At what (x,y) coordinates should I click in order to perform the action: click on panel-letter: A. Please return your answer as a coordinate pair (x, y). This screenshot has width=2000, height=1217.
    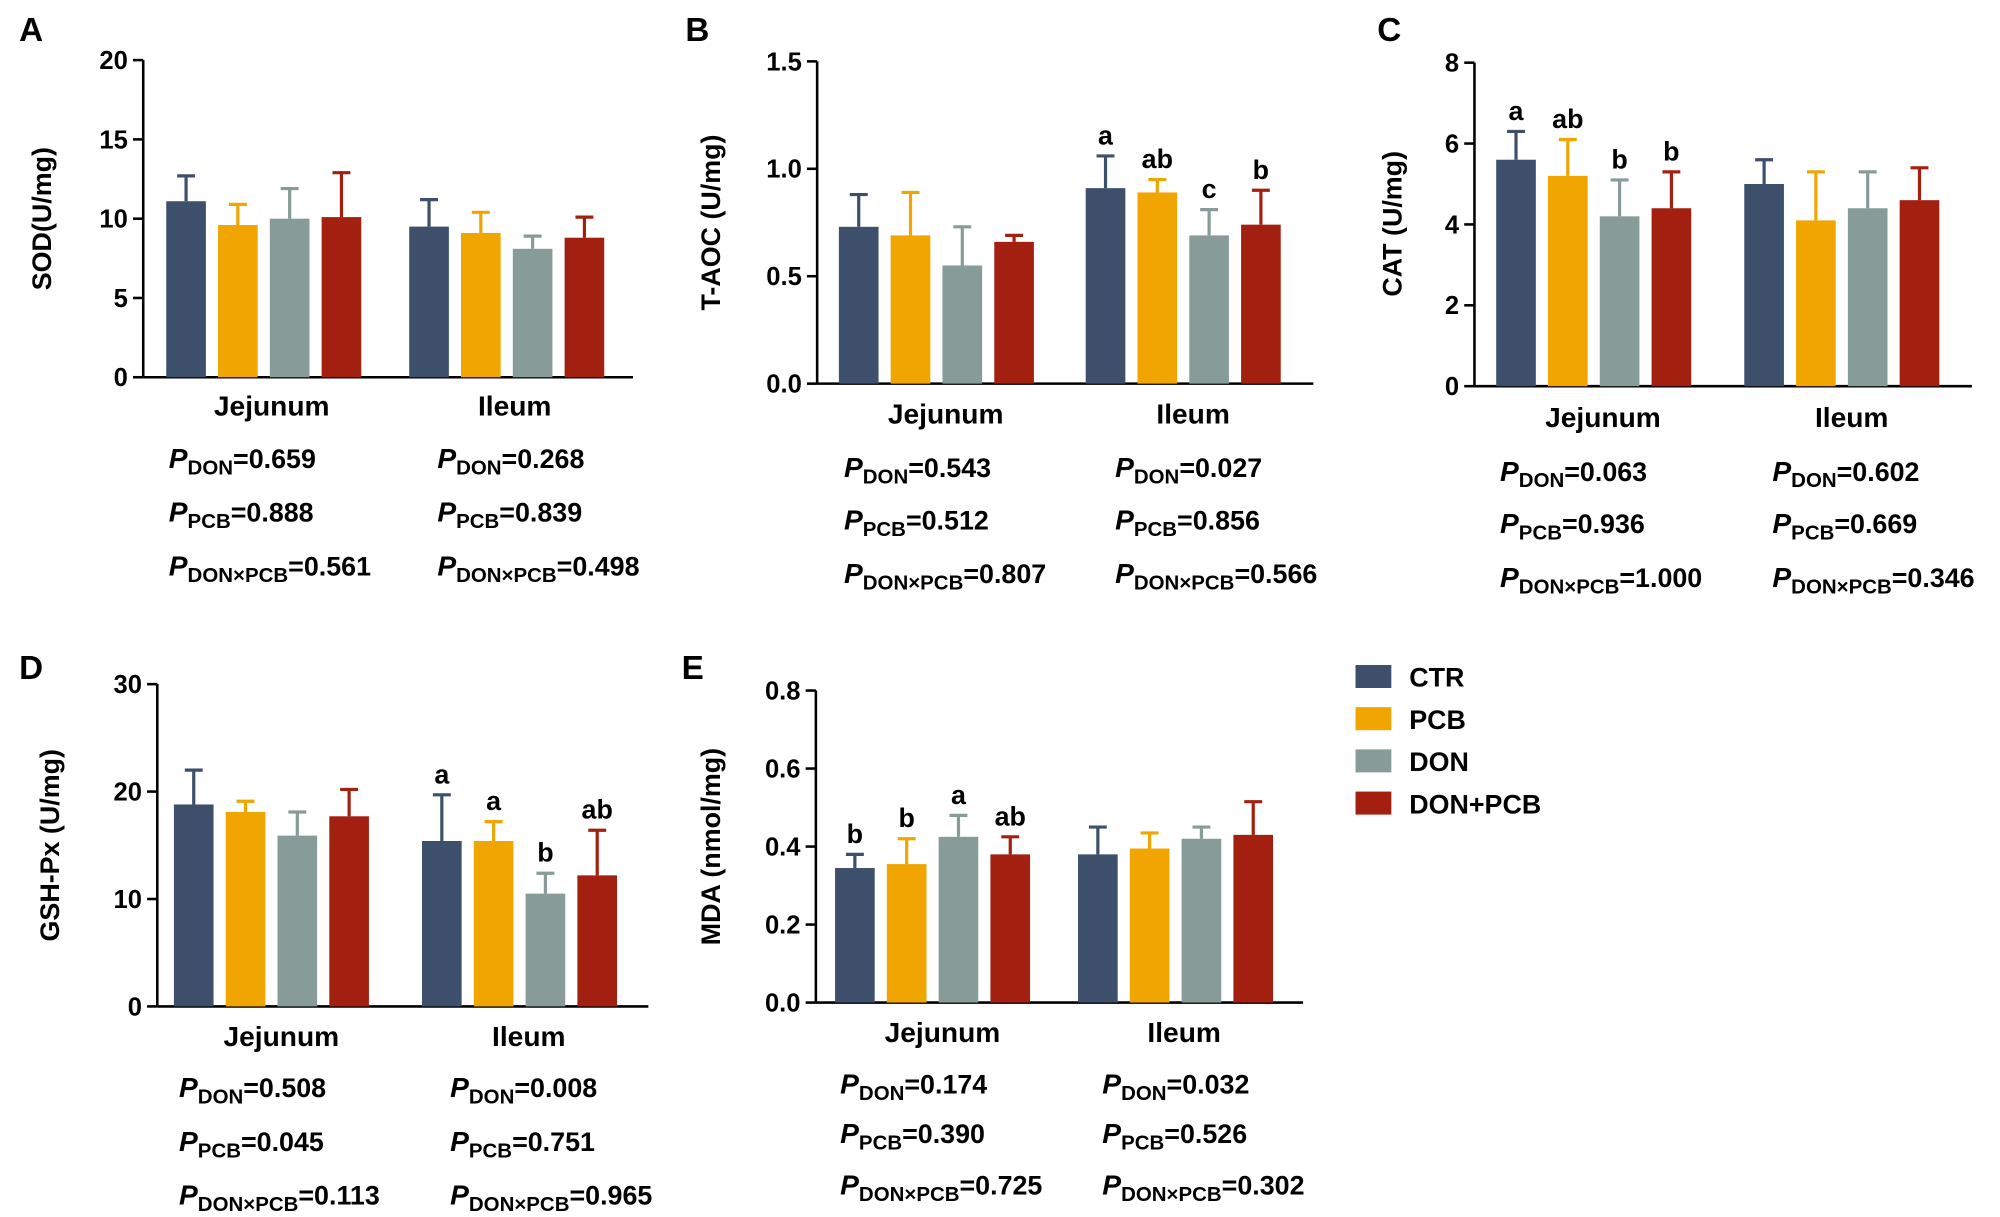
    Looking at the image, I should click on (31, 30).